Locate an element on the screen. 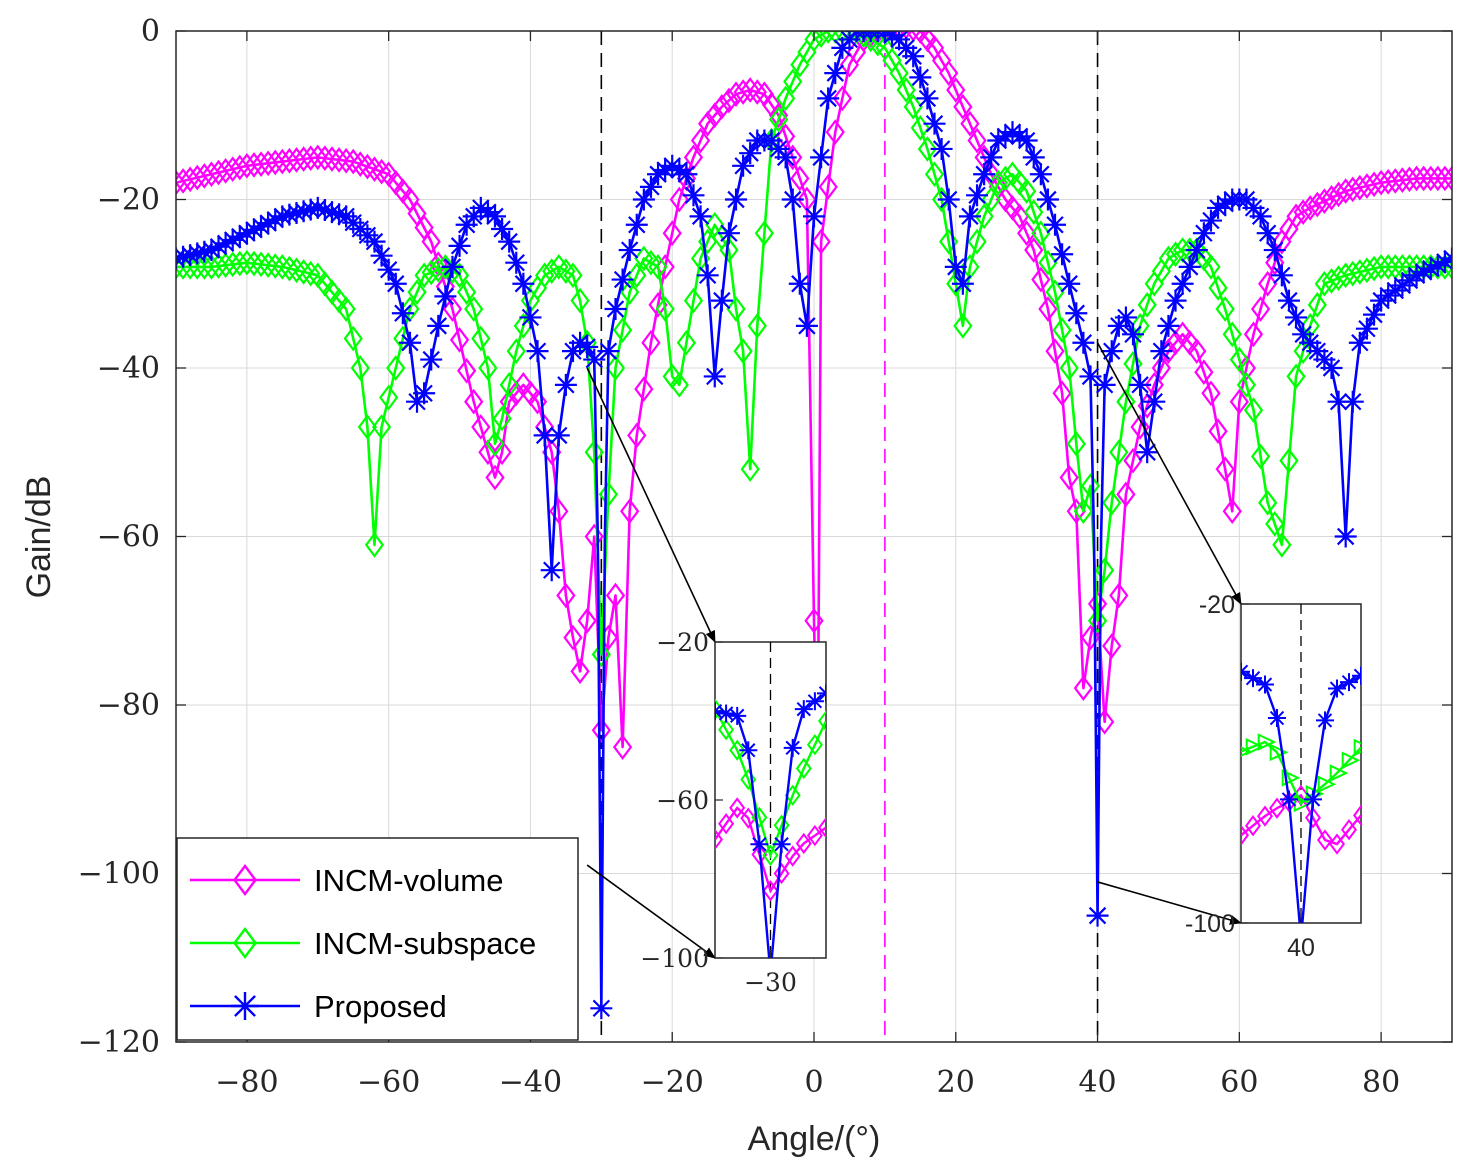 This screenshot has width=1472, height=1173. legend-label: INCM-volume is located at coordinates (408, 880).